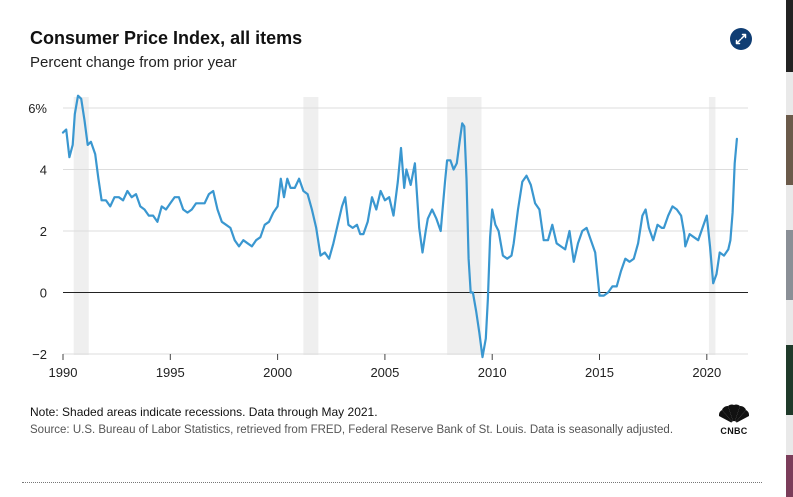 The image size is (793, 497). I want to click on x-tick-label: 2000, so click(277, 372).